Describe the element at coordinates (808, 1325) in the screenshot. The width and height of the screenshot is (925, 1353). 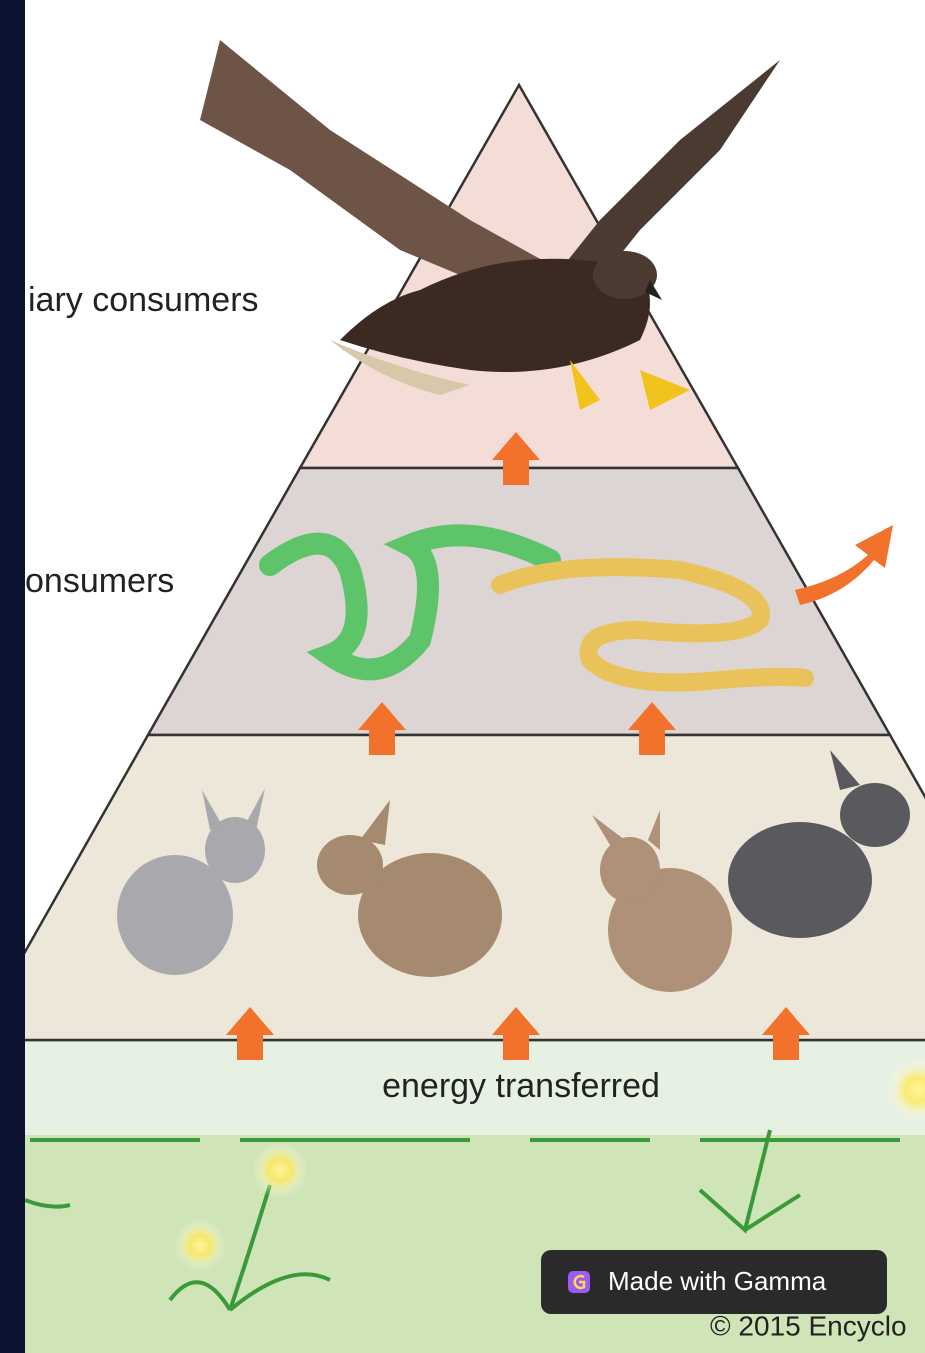
I see `copyright: © 2015 Encyclo` at that location.